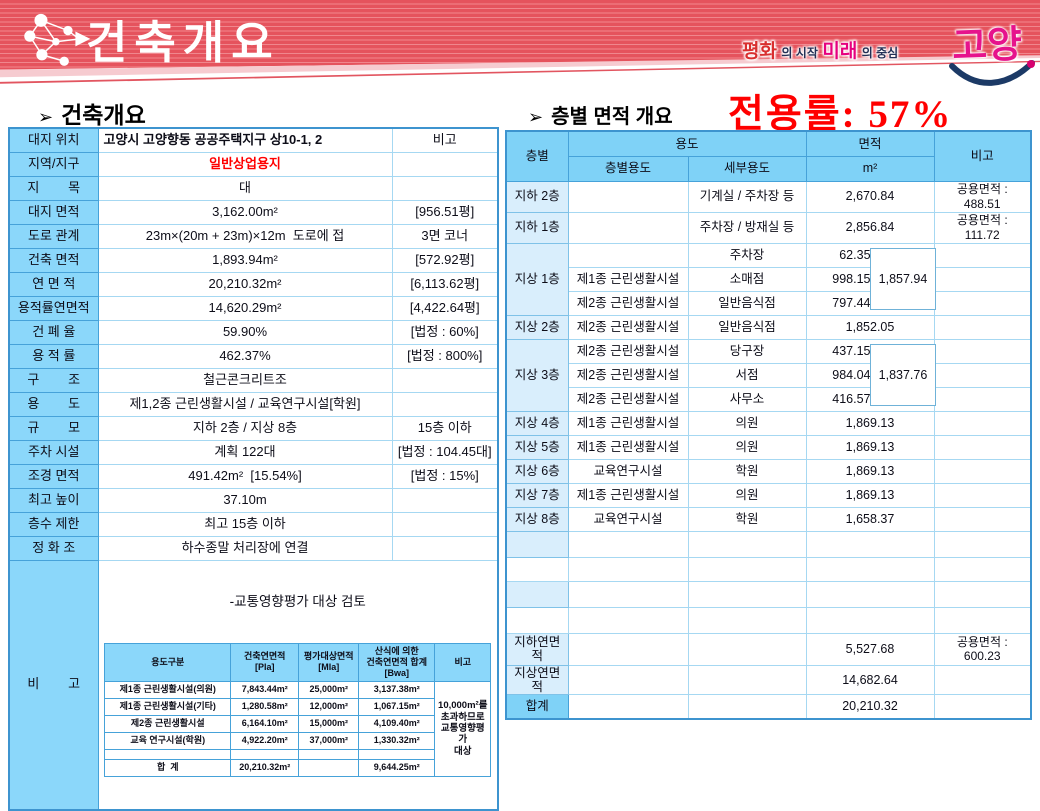  What do you see at coordinates (265, 740) in the screenshot?
I see `tt-cell: 4,922.20m²` at bounding box center [265, 740].